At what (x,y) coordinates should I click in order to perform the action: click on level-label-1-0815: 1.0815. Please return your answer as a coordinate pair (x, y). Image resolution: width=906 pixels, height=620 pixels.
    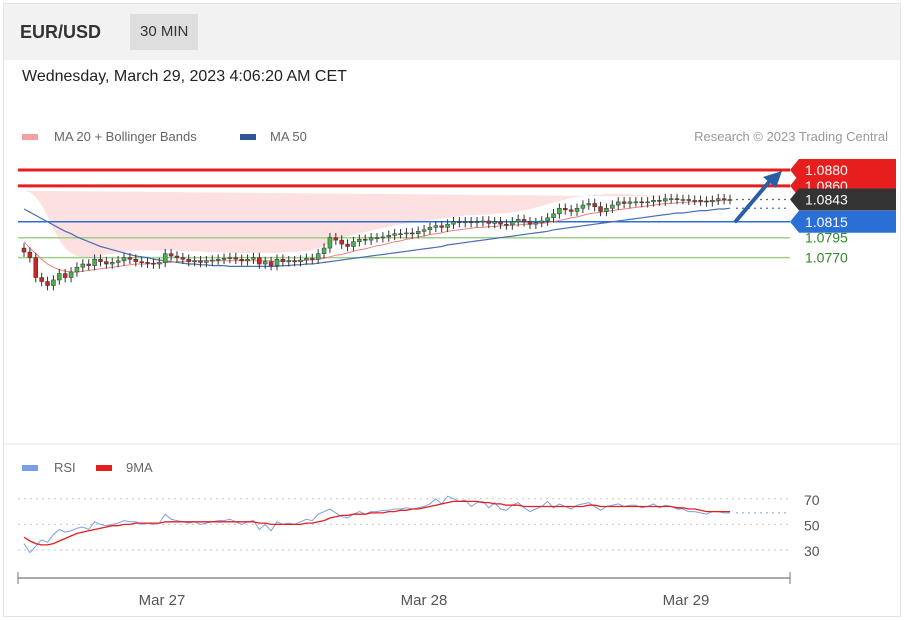
    Looking at the image, I should click on (826, 222).